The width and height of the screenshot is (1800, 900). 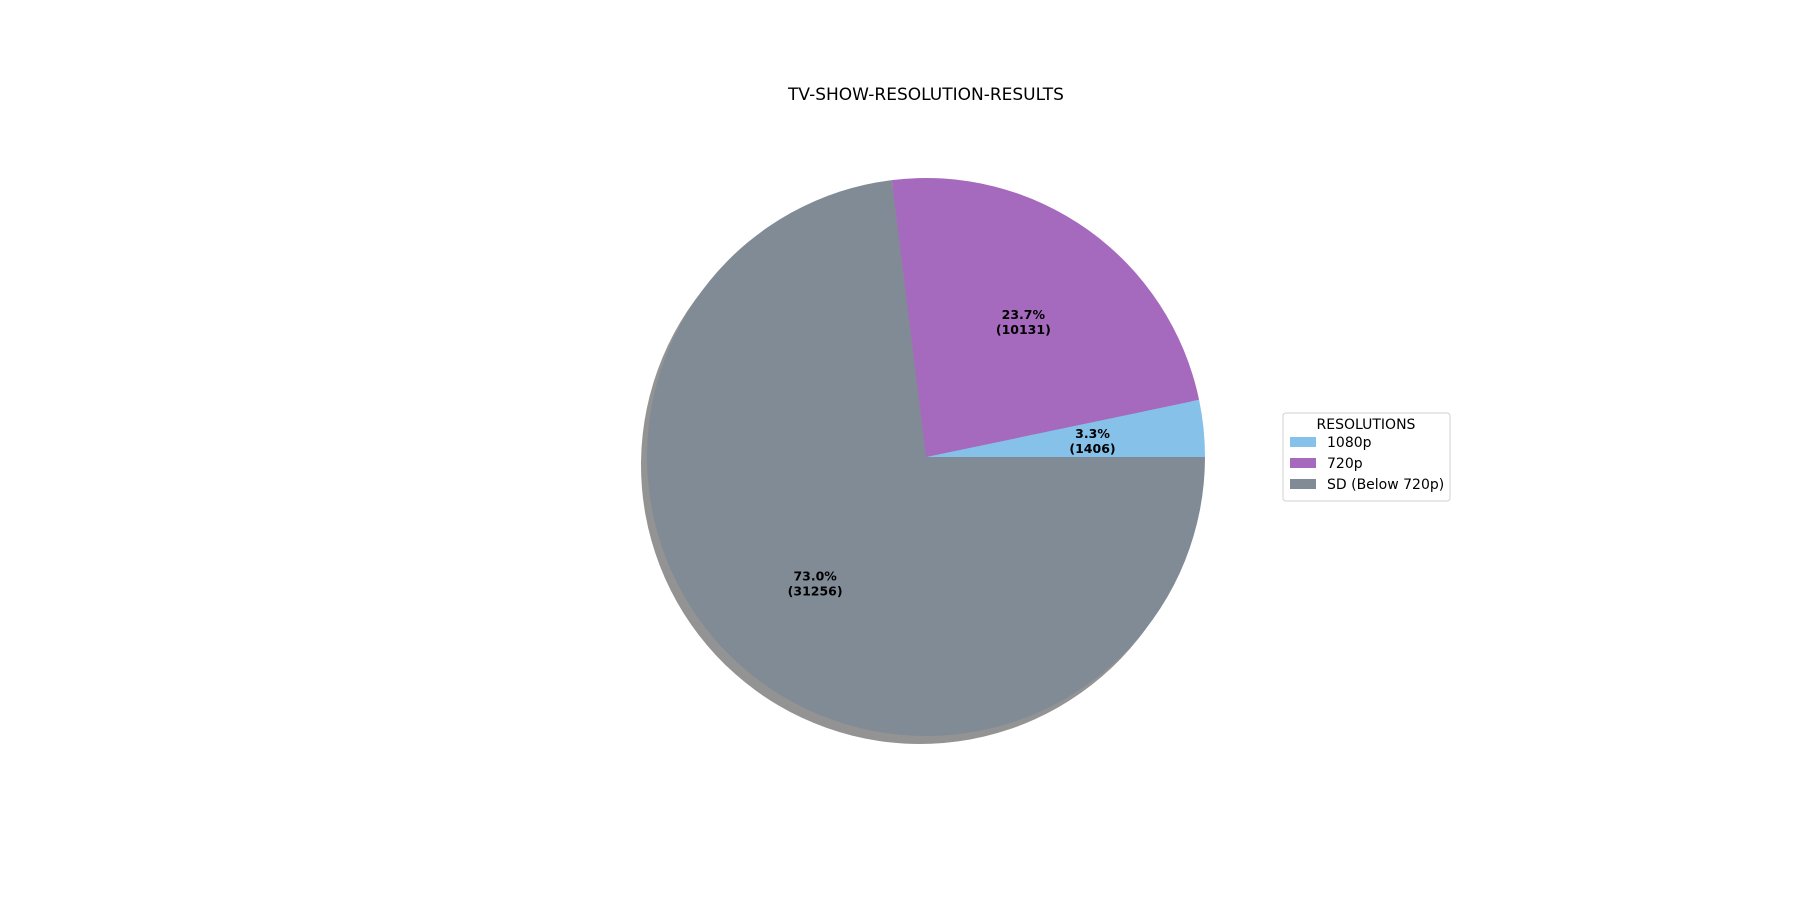 I want to click on slice-label-sd-below-720p: 73.0% (31256), so click(x=815, y=583).